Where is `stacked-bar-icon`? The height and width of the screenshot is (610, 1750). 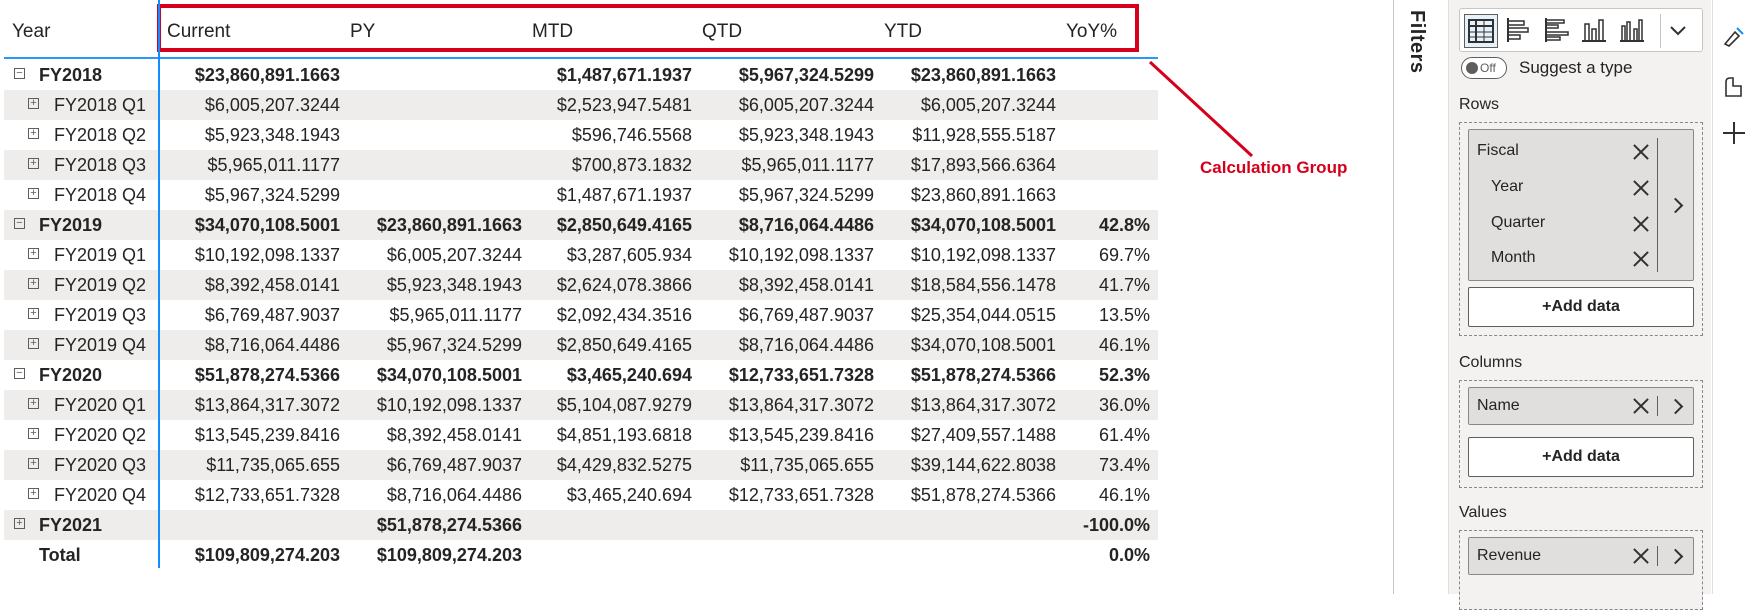
stacked-bar-icon is located at coordinates (1519, 31).